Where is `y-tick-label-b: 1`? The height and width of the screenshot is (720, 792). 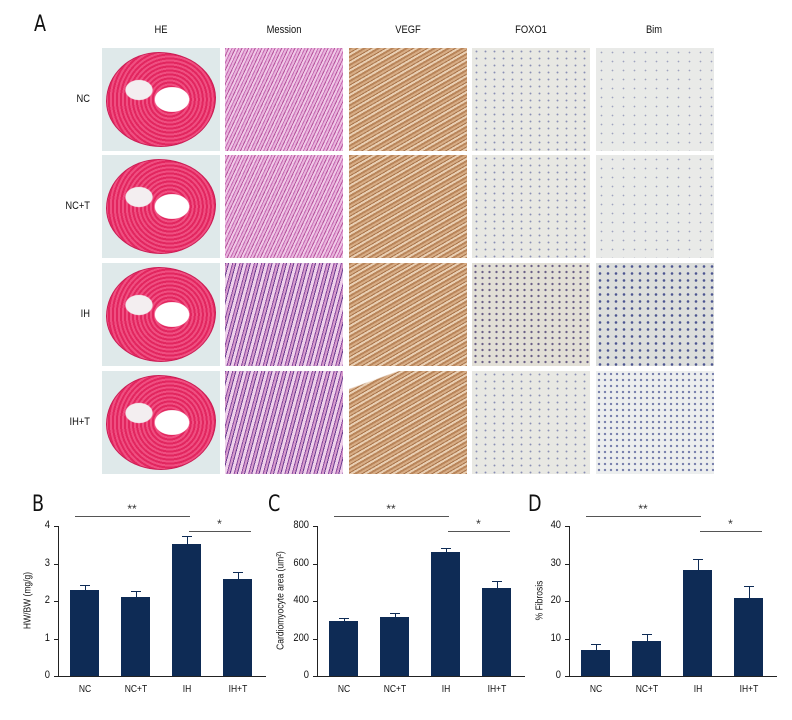
y-tick-label-b: 1 is located at coordinates (47, 637).